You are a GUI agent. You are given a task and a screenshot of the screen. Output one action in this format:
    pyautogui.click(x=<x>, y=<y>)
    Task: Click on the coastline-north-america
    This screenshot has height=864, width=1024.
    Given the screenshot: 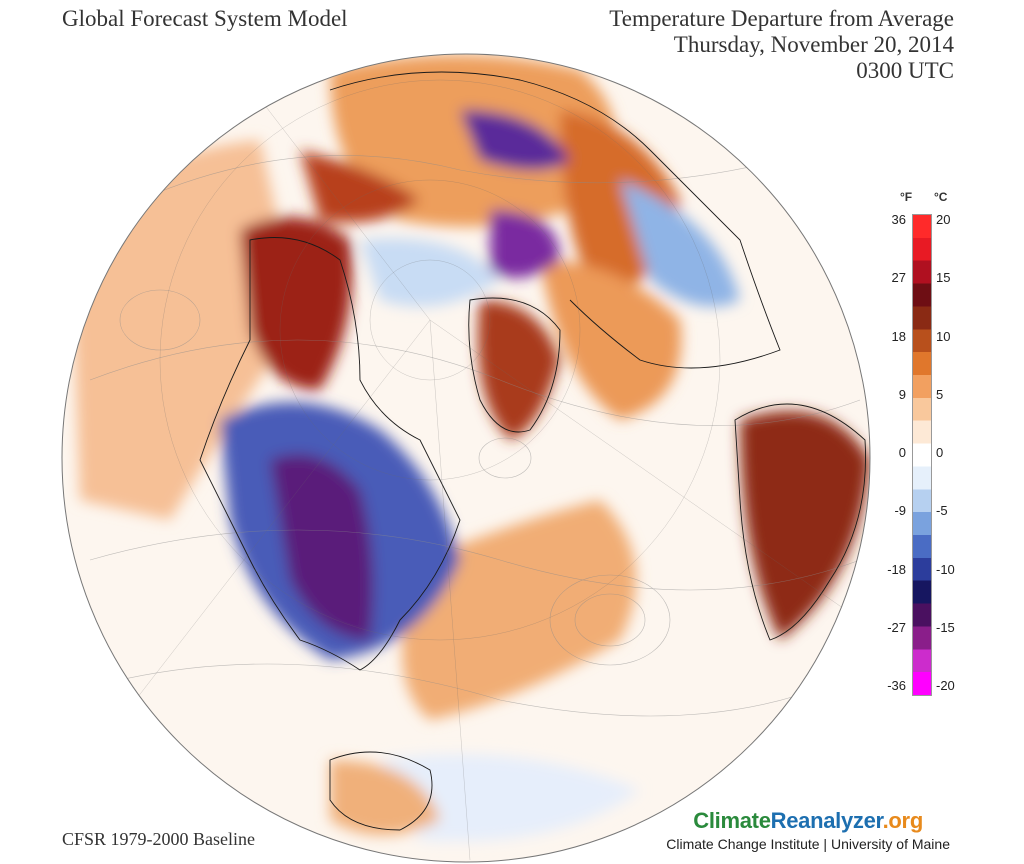 What is the action you would take?
    pyautogui.click(x=330, y=454)
    